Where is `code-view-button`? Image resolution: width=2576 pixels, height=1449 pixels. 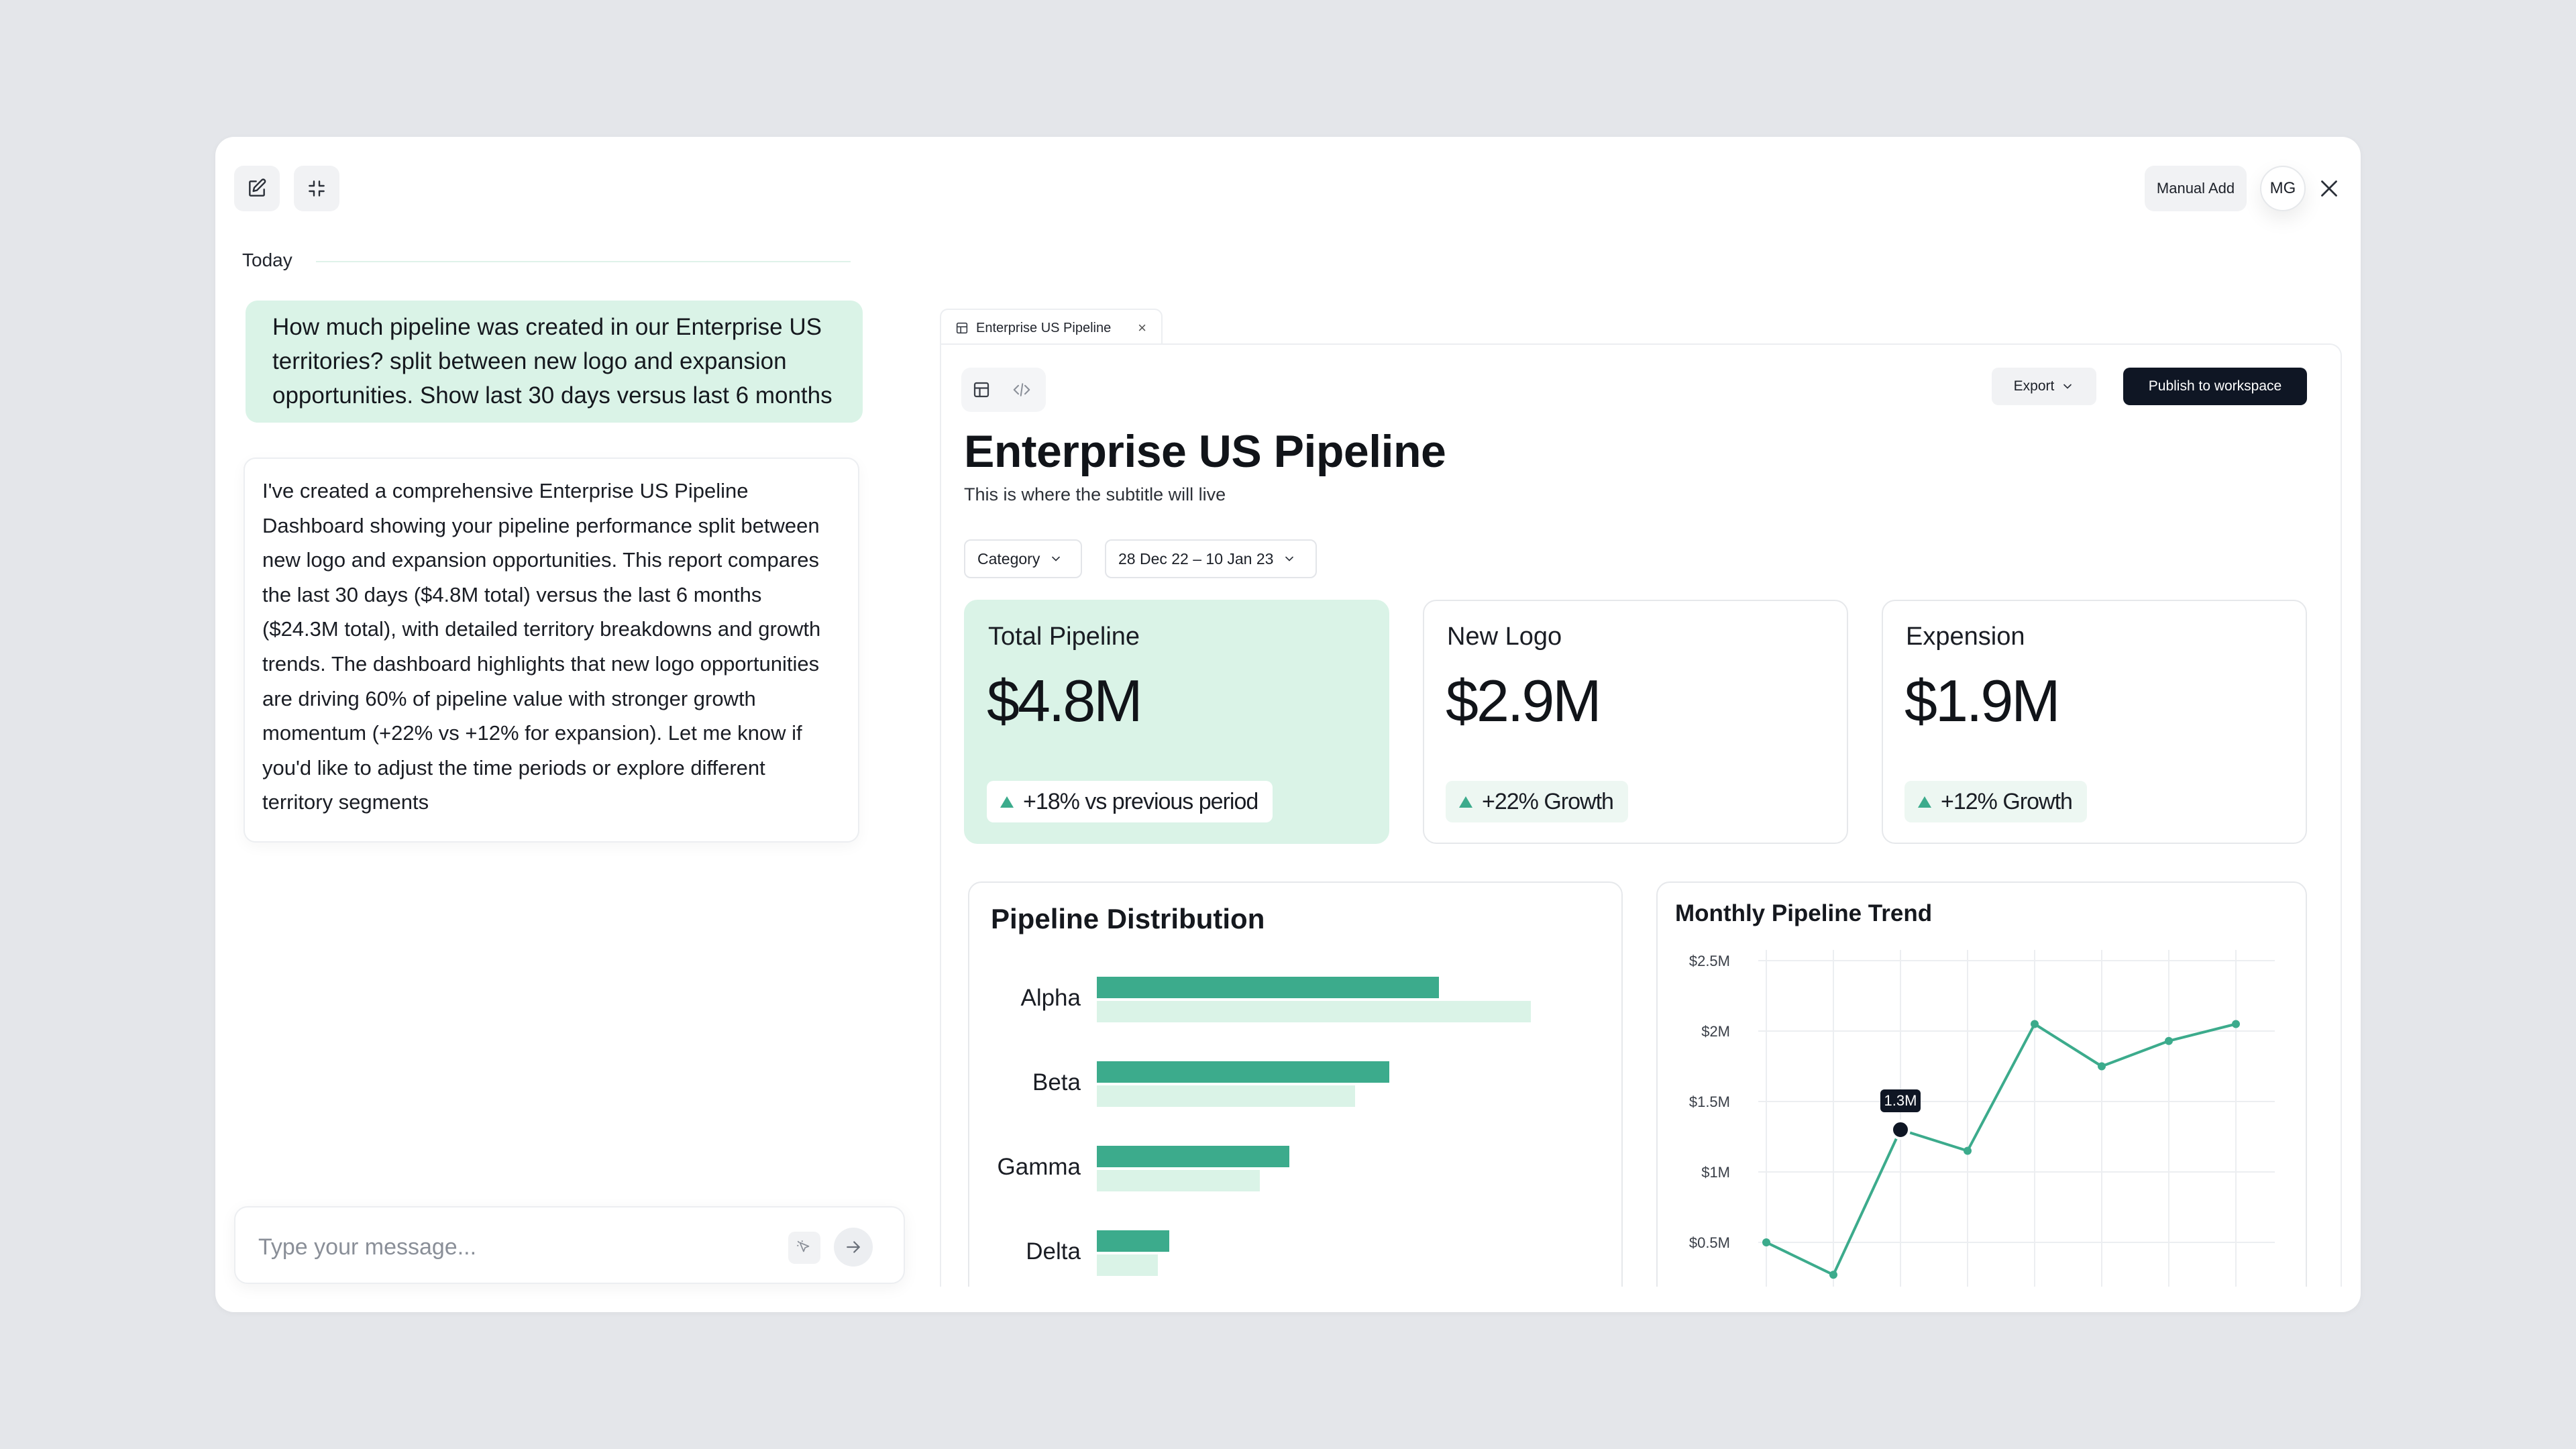 code-view-button is located at coordinates (1022, 390).